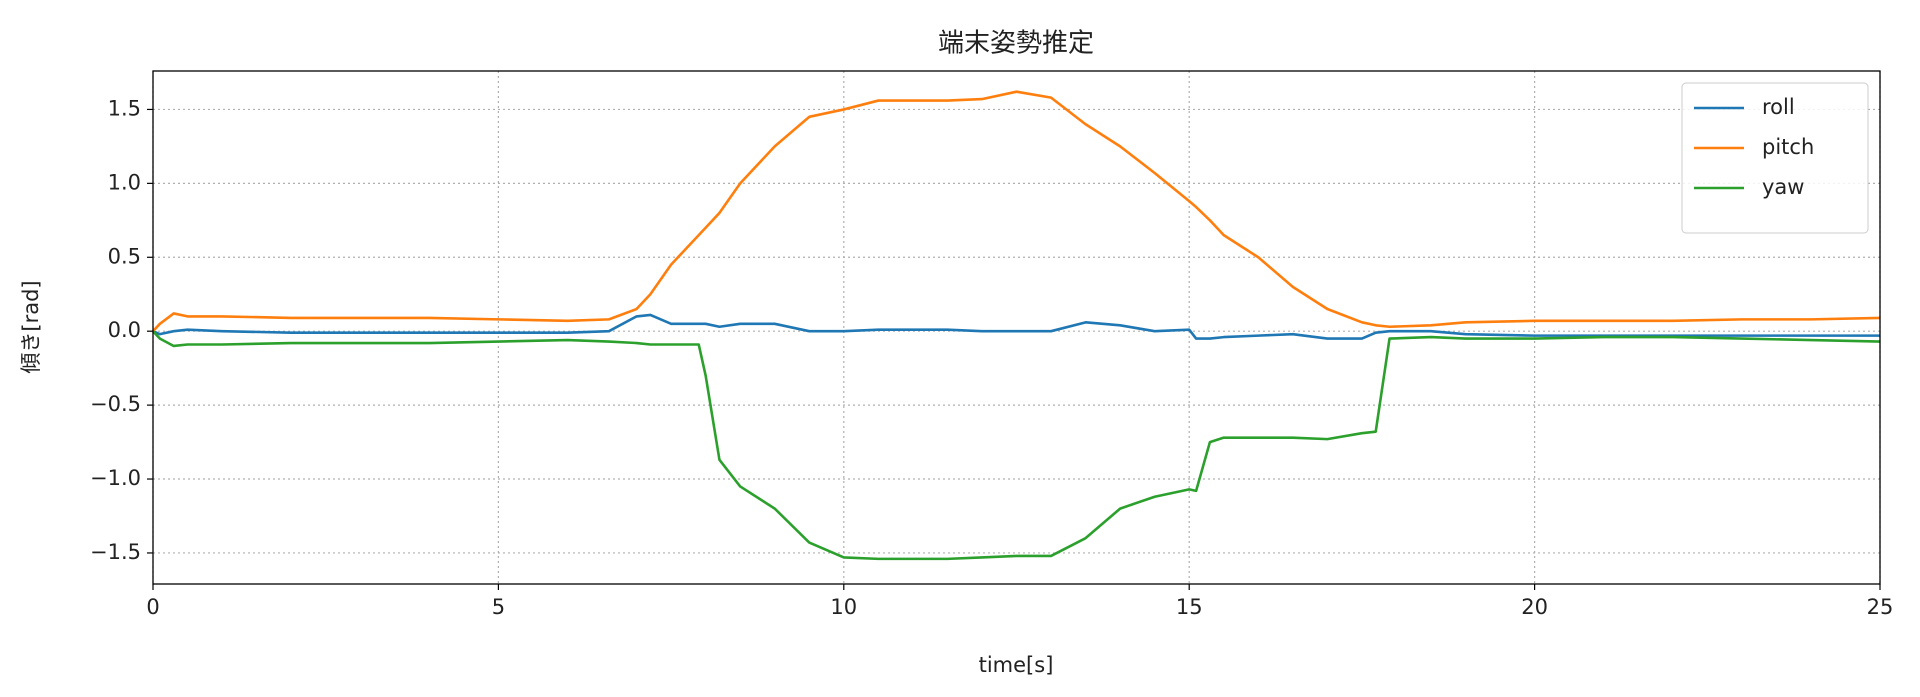 Image resolution: width=1920 pixels, height=697 pixels. Describe the element at coordinates (124, 330) in the screenshot. I see `y-tick-label: 0.0` at that location.